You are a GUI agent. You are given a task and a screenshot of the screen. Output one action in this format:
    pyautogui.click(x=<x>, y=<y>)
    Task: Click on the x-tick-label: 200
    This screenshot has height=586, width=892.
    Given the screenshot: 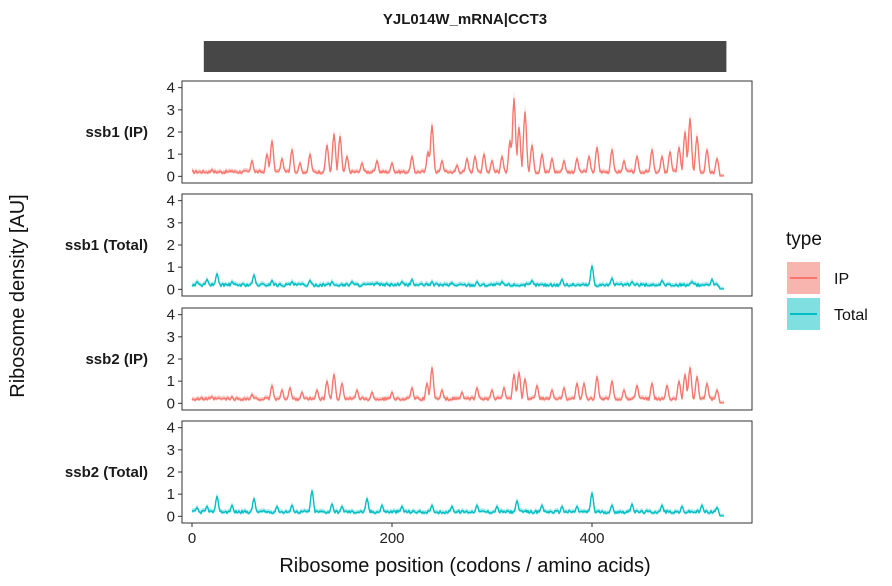 What is the action you would take?
    pyautogui.click(x=391, y=538)
    